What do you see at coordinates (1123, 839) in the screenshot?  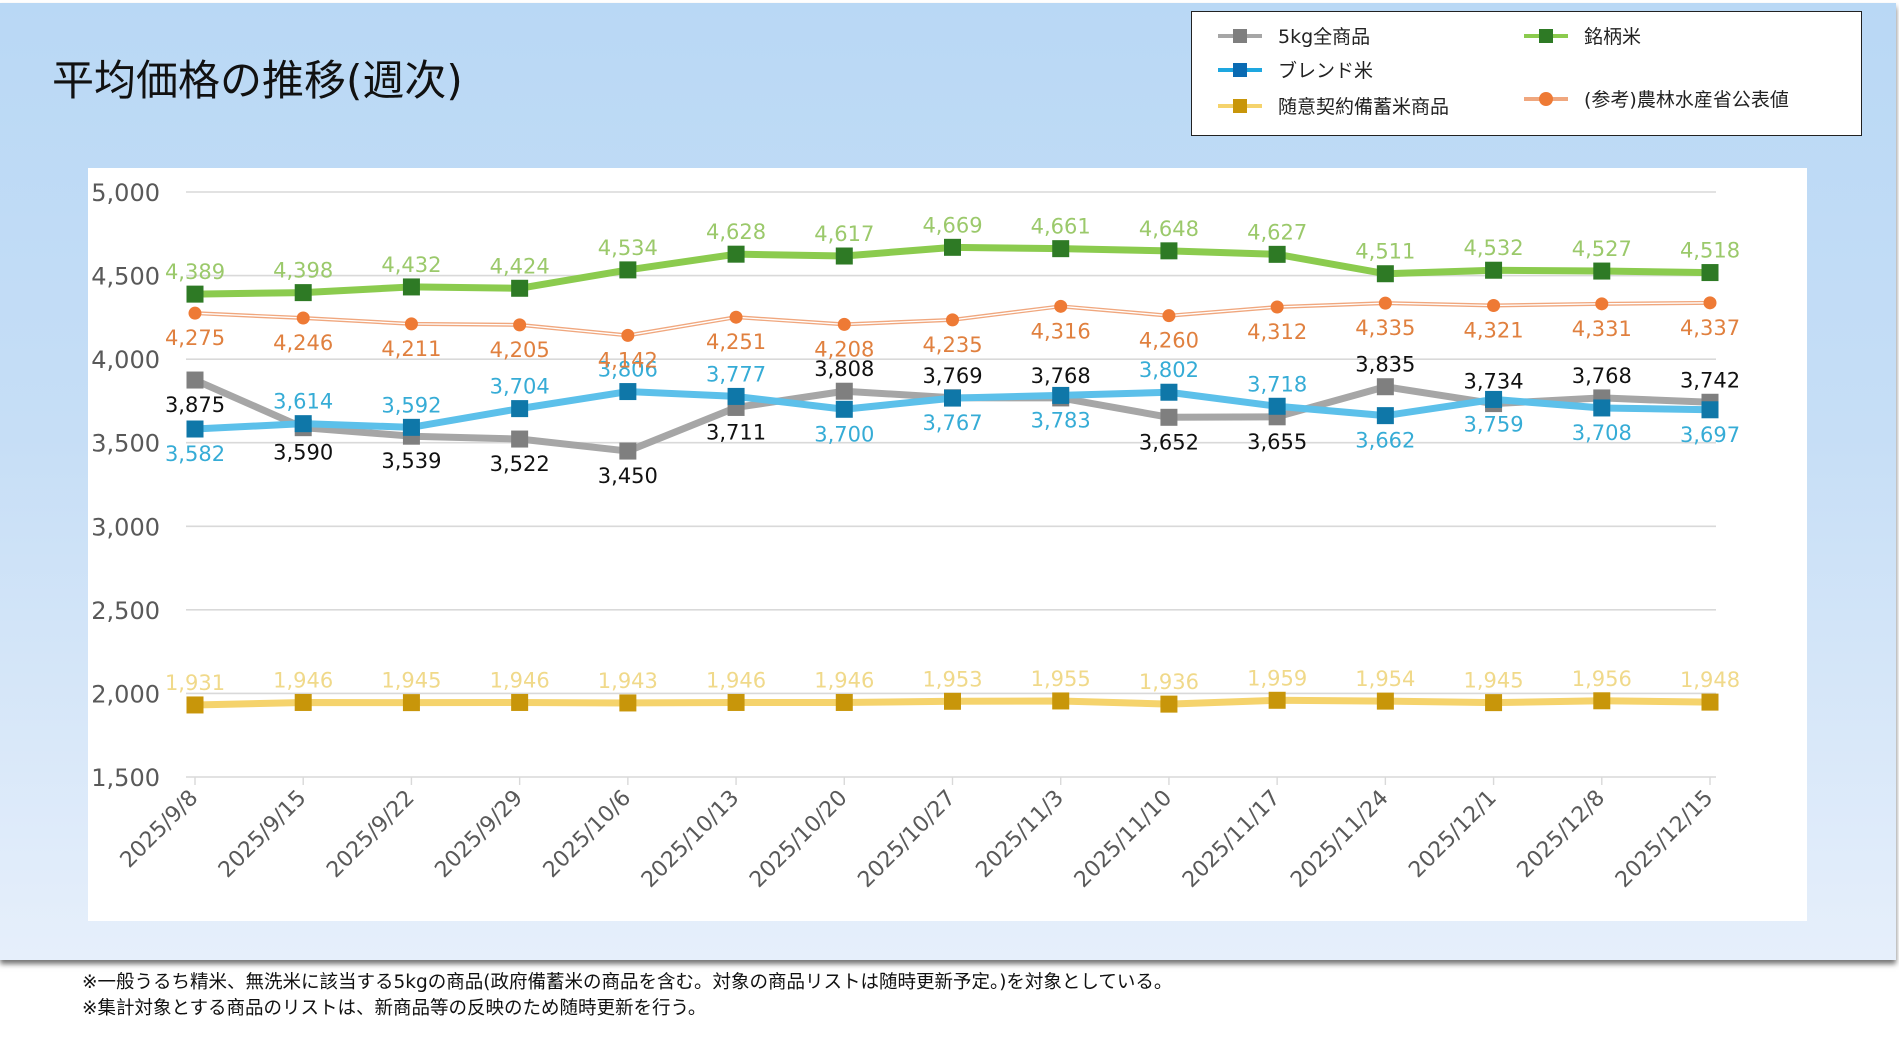 I see `x-tick-label: 2025/11/10` at bounding box center [1123, 839].